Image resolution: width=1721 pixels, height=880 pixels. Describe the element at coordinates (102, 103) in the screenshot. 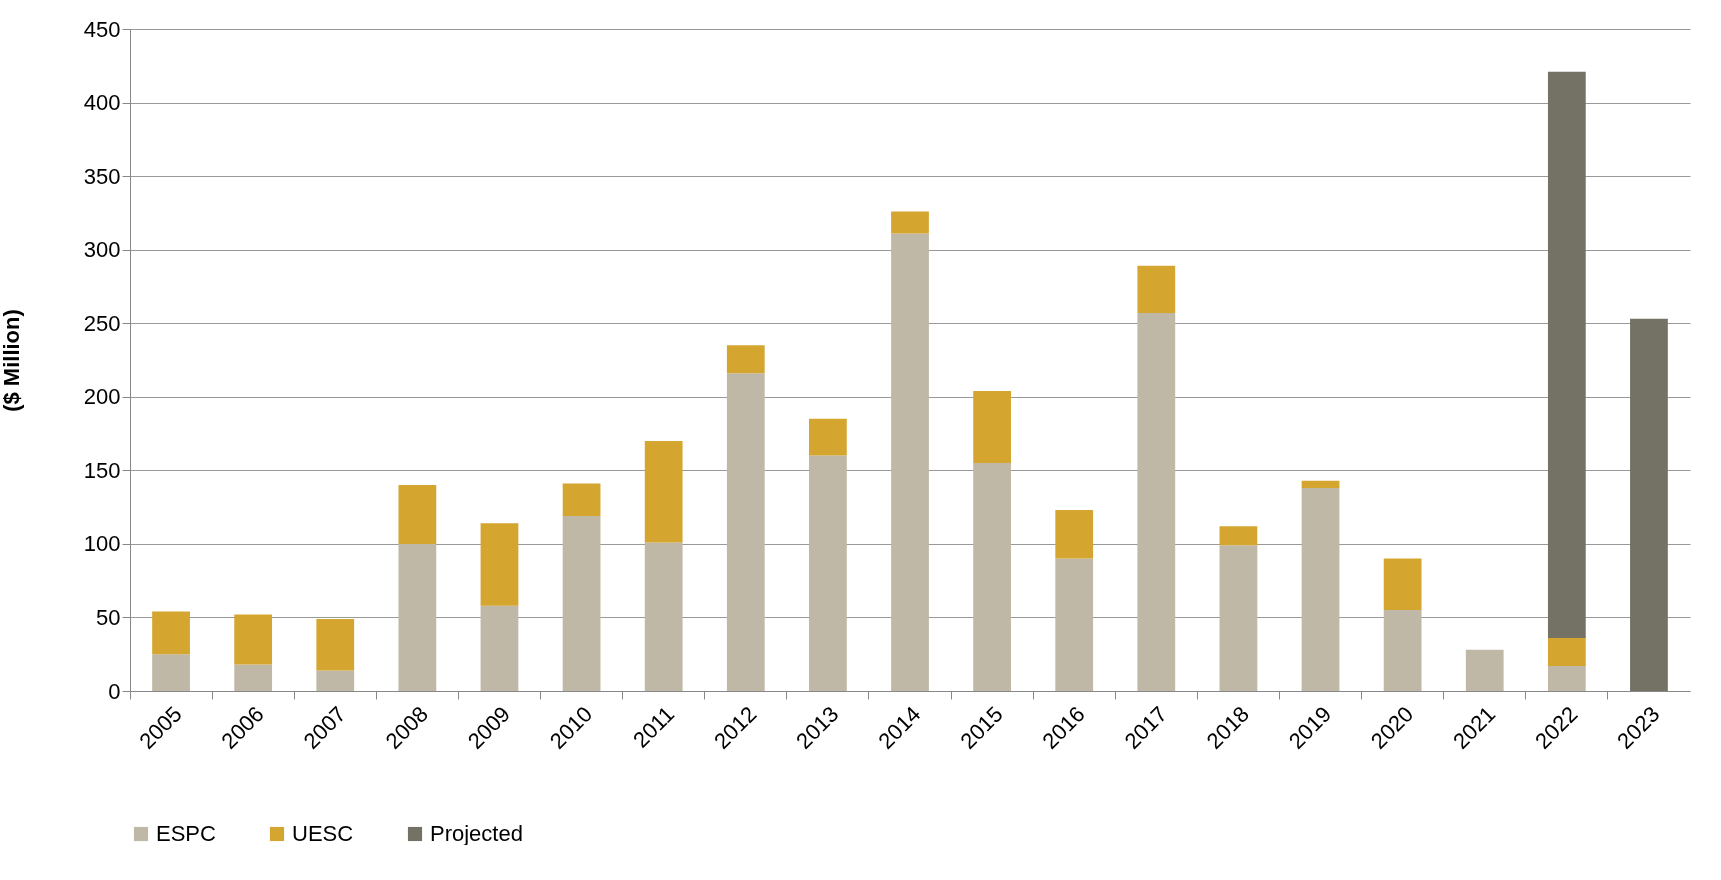

I see `y-tick-label: 400` at that location.